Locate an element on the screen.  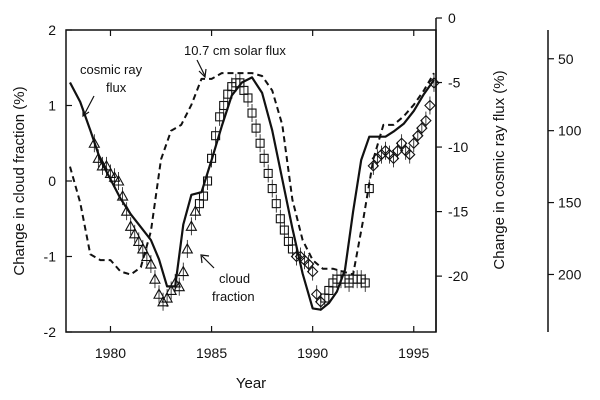
x-axis-label: Year is located at coordinates (251, 383).